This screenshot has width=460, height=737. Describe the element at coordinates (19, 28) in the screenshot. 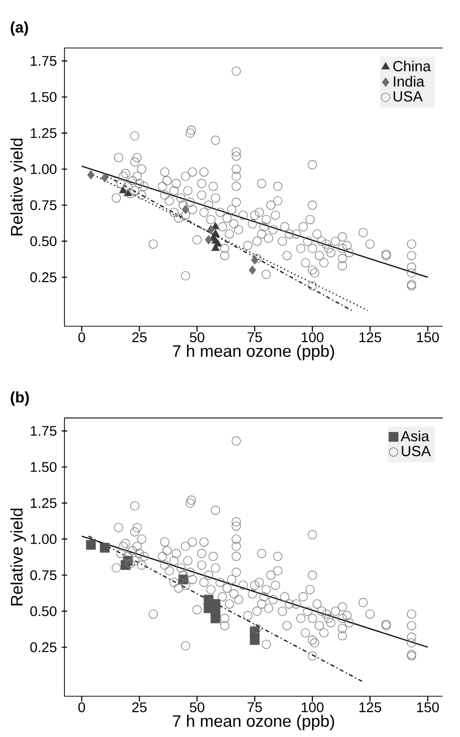

I see `chart-title: (a)` at that location.